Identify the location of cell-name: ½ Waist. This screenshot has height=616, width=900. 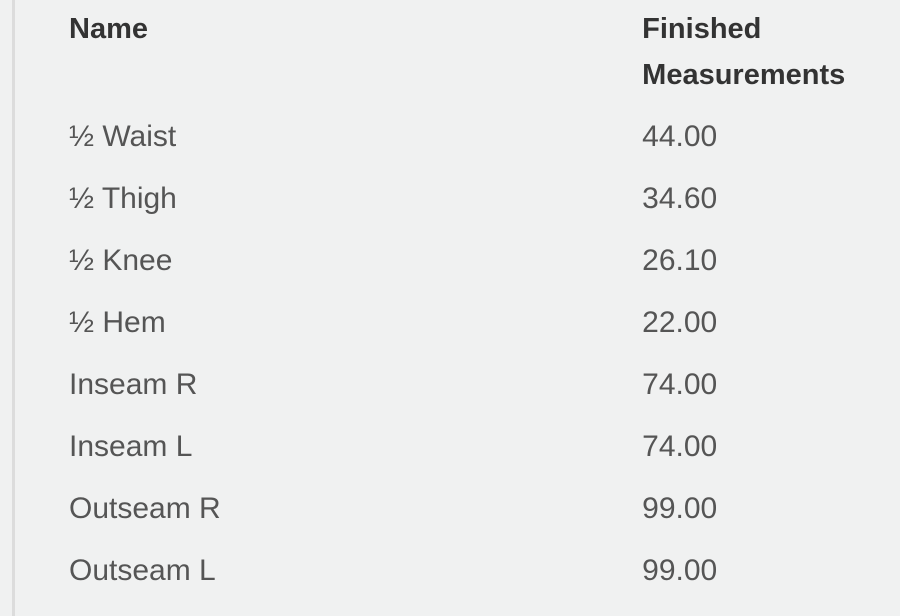
(123, 136).